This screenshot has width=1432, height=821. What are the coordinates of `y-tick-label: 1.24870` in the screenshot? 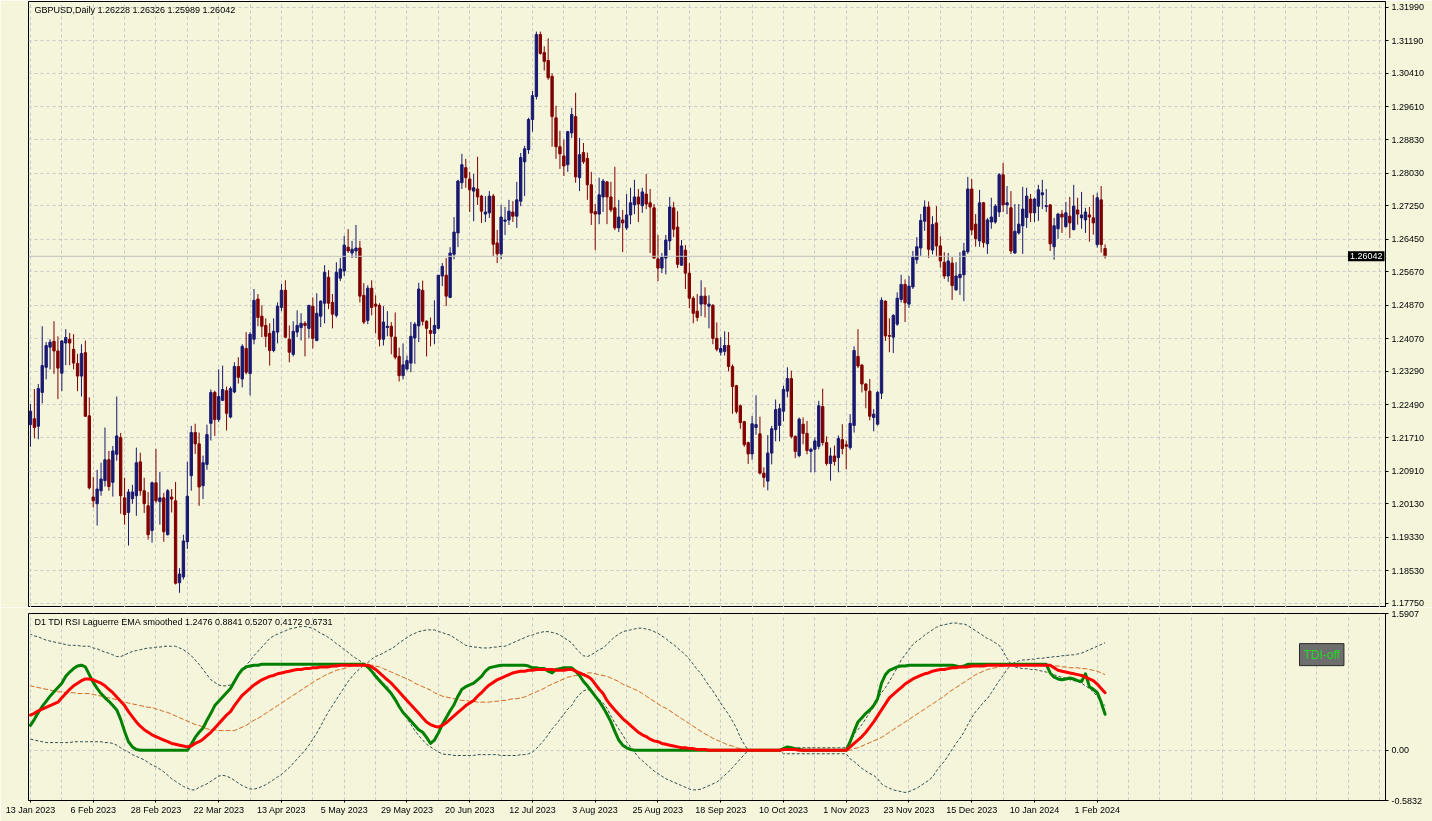 It's located at (1408, 305).